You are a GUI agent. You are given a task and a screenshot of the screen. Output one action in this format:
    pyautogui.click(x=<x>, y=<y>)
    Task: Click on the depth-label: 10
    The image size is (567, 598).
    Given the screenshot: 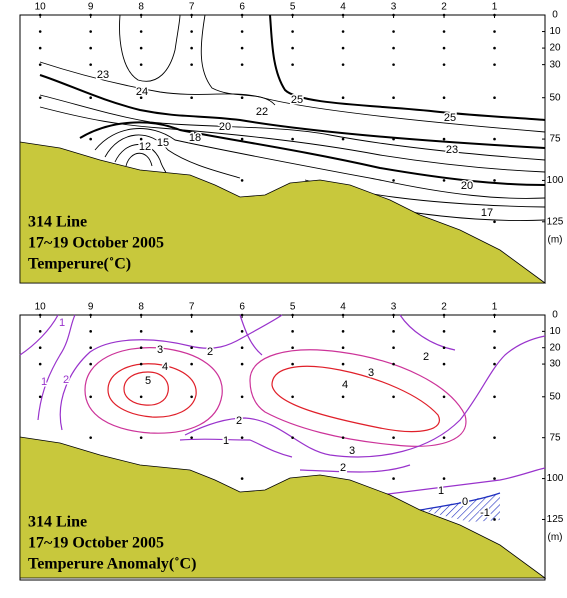 What is the action you would take?
    pyautogui.click(x=555, y=331)
    